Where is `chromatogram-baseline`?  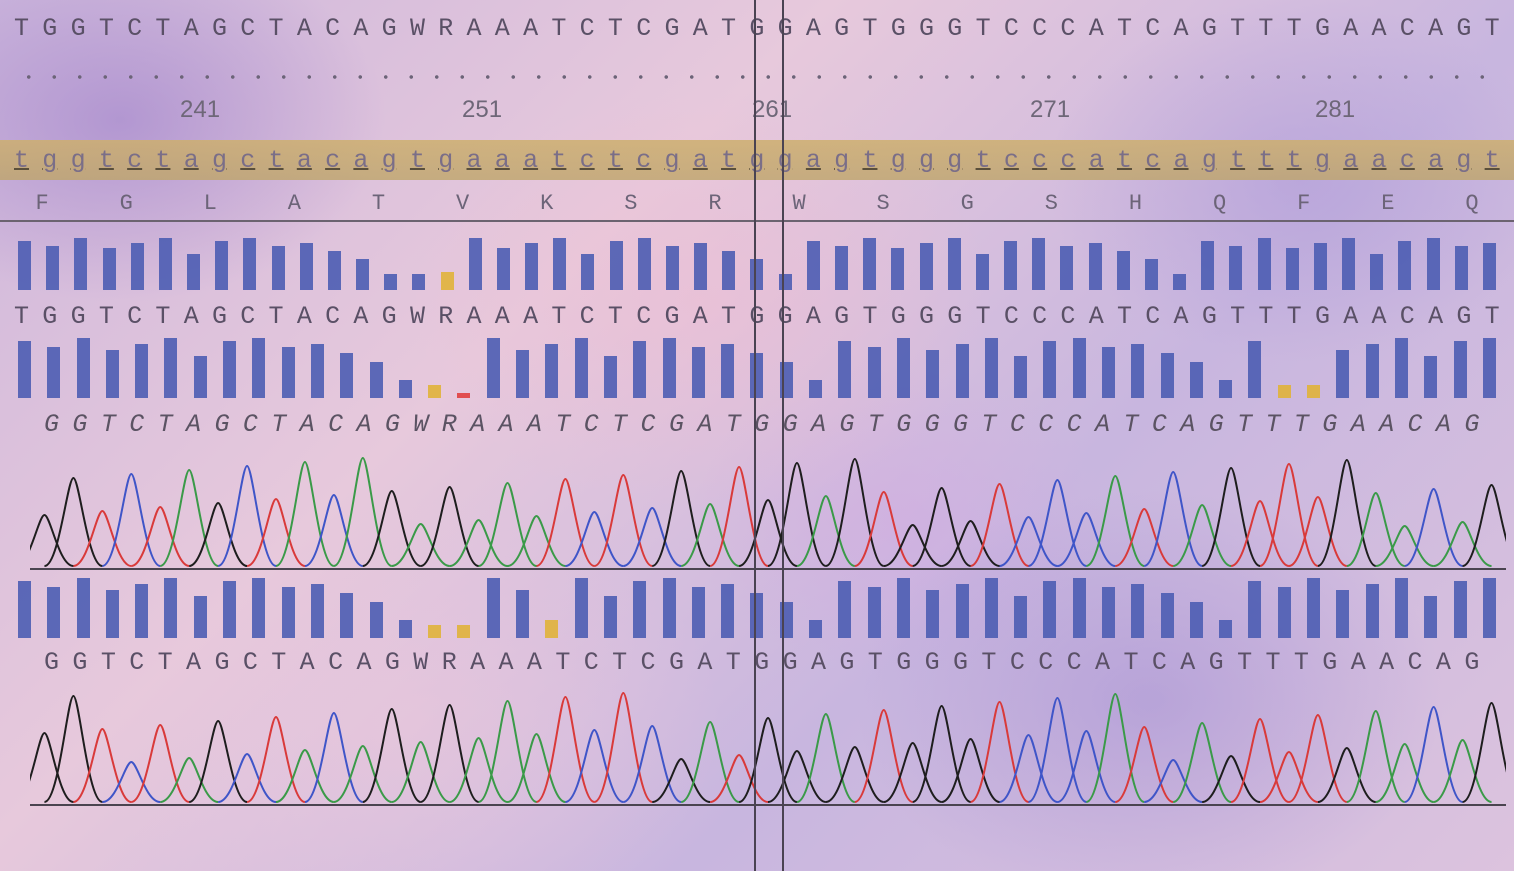 chromatogram-baseline is located at coordinates (768, 805).